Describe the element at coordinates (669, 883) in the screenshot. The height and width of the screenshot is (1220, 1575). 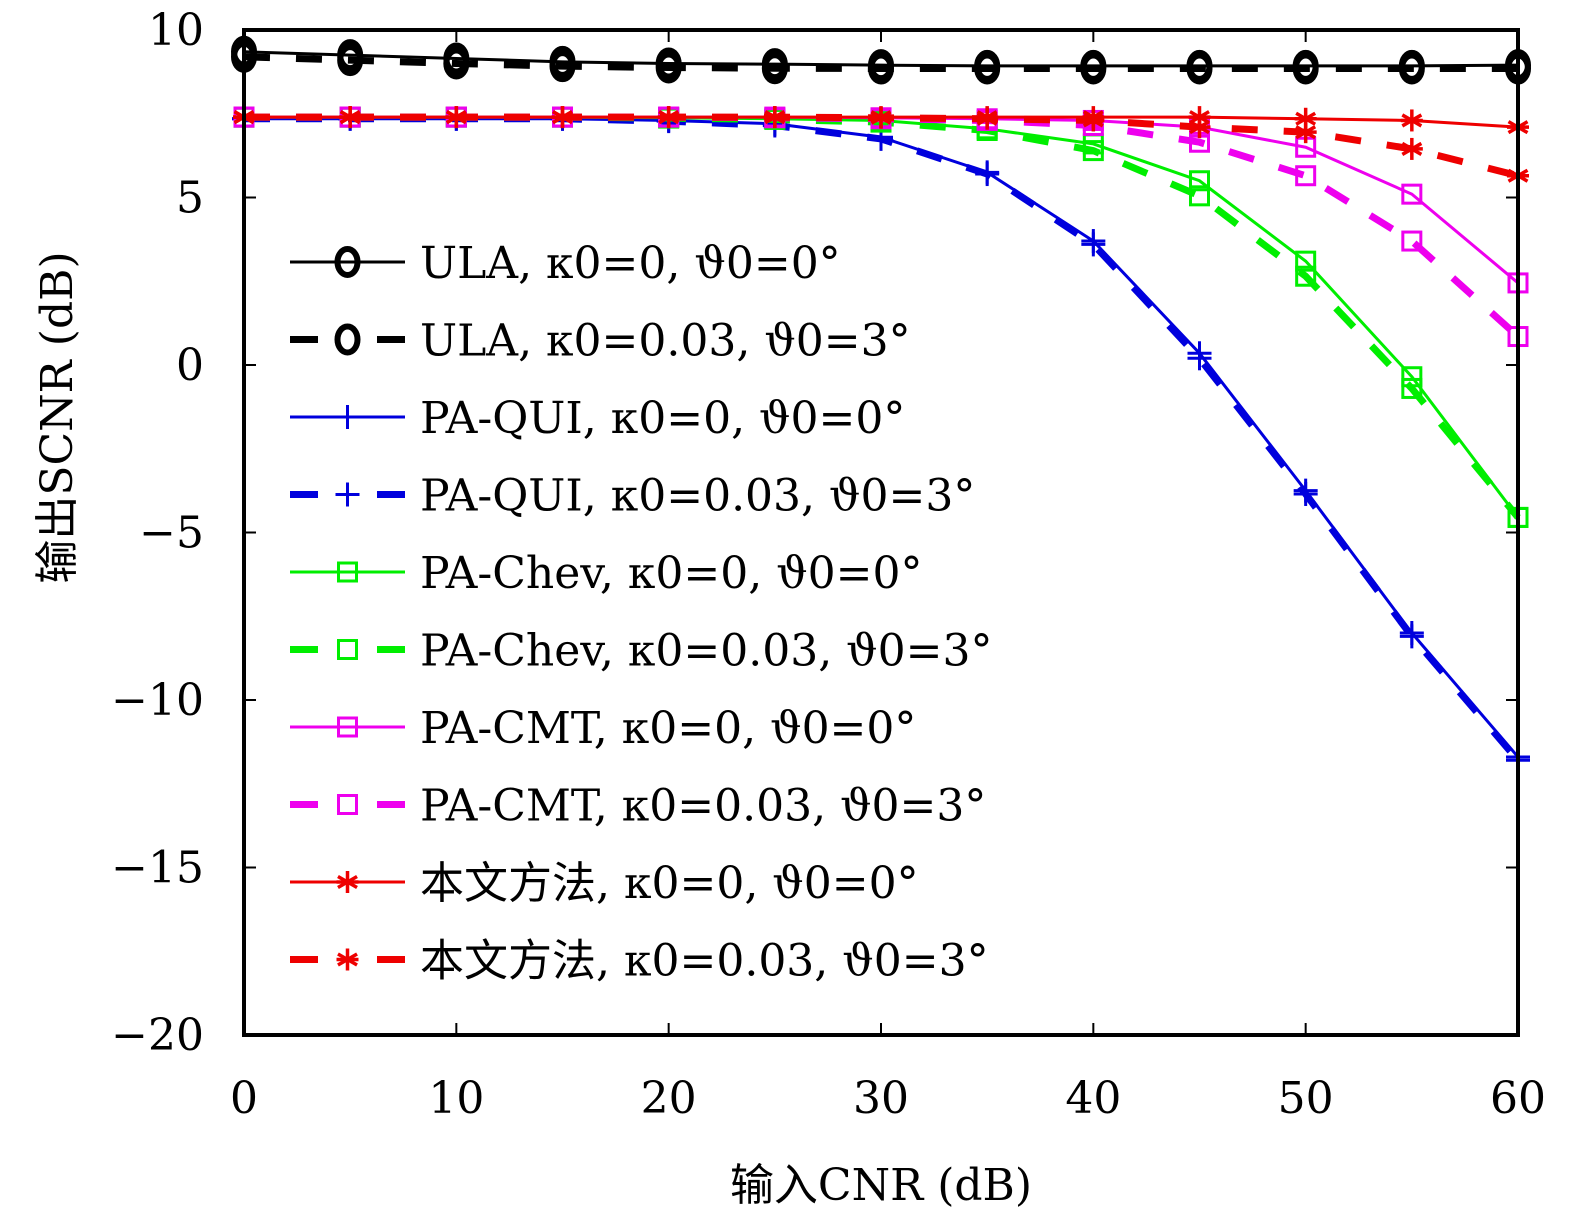
I see `legend-label: 本文方法, κ0=0, ϑ0=0°` at that location.